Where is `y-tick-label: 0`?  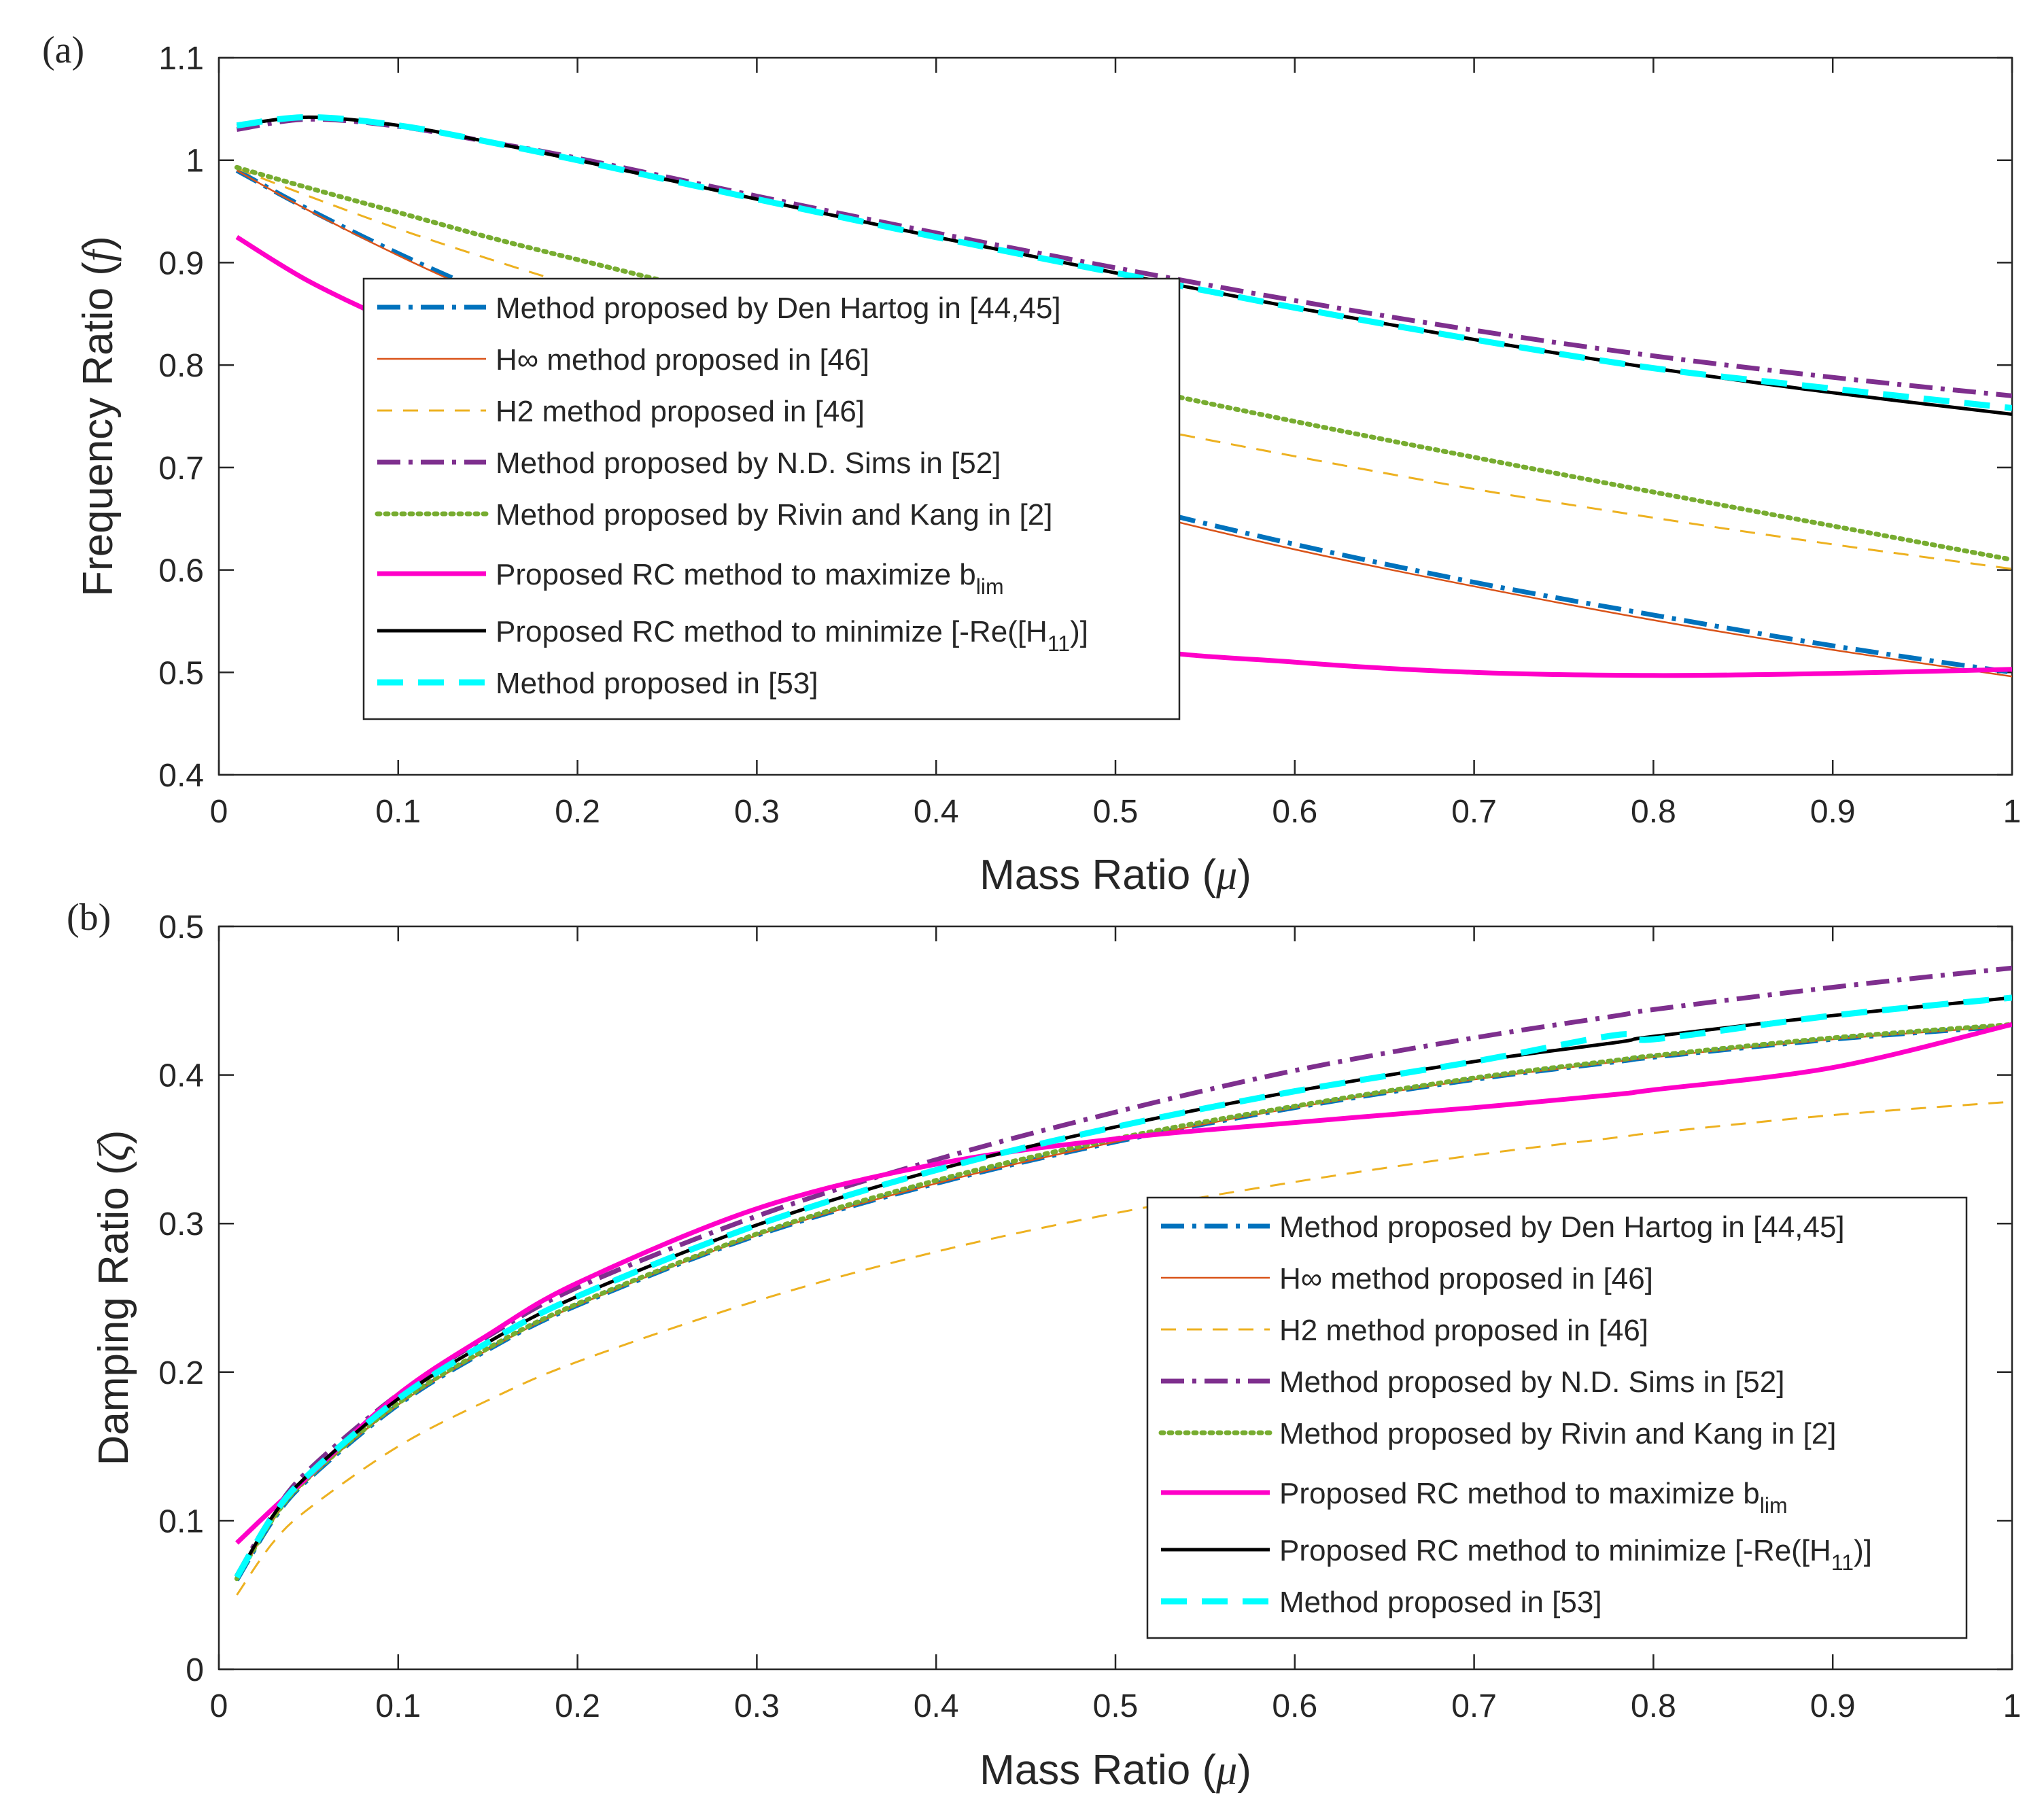
y-tick-label: 0 is located at coordinates (195, 1670).